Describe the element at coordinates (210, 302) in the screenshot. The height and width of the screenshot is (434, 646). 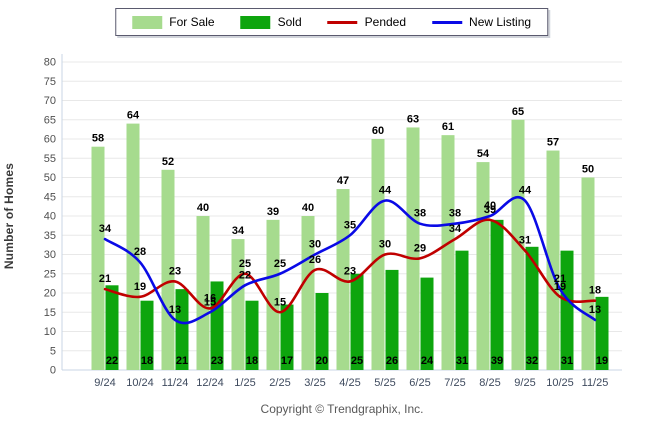
I see `new-listing-value-label: 15` at that location.